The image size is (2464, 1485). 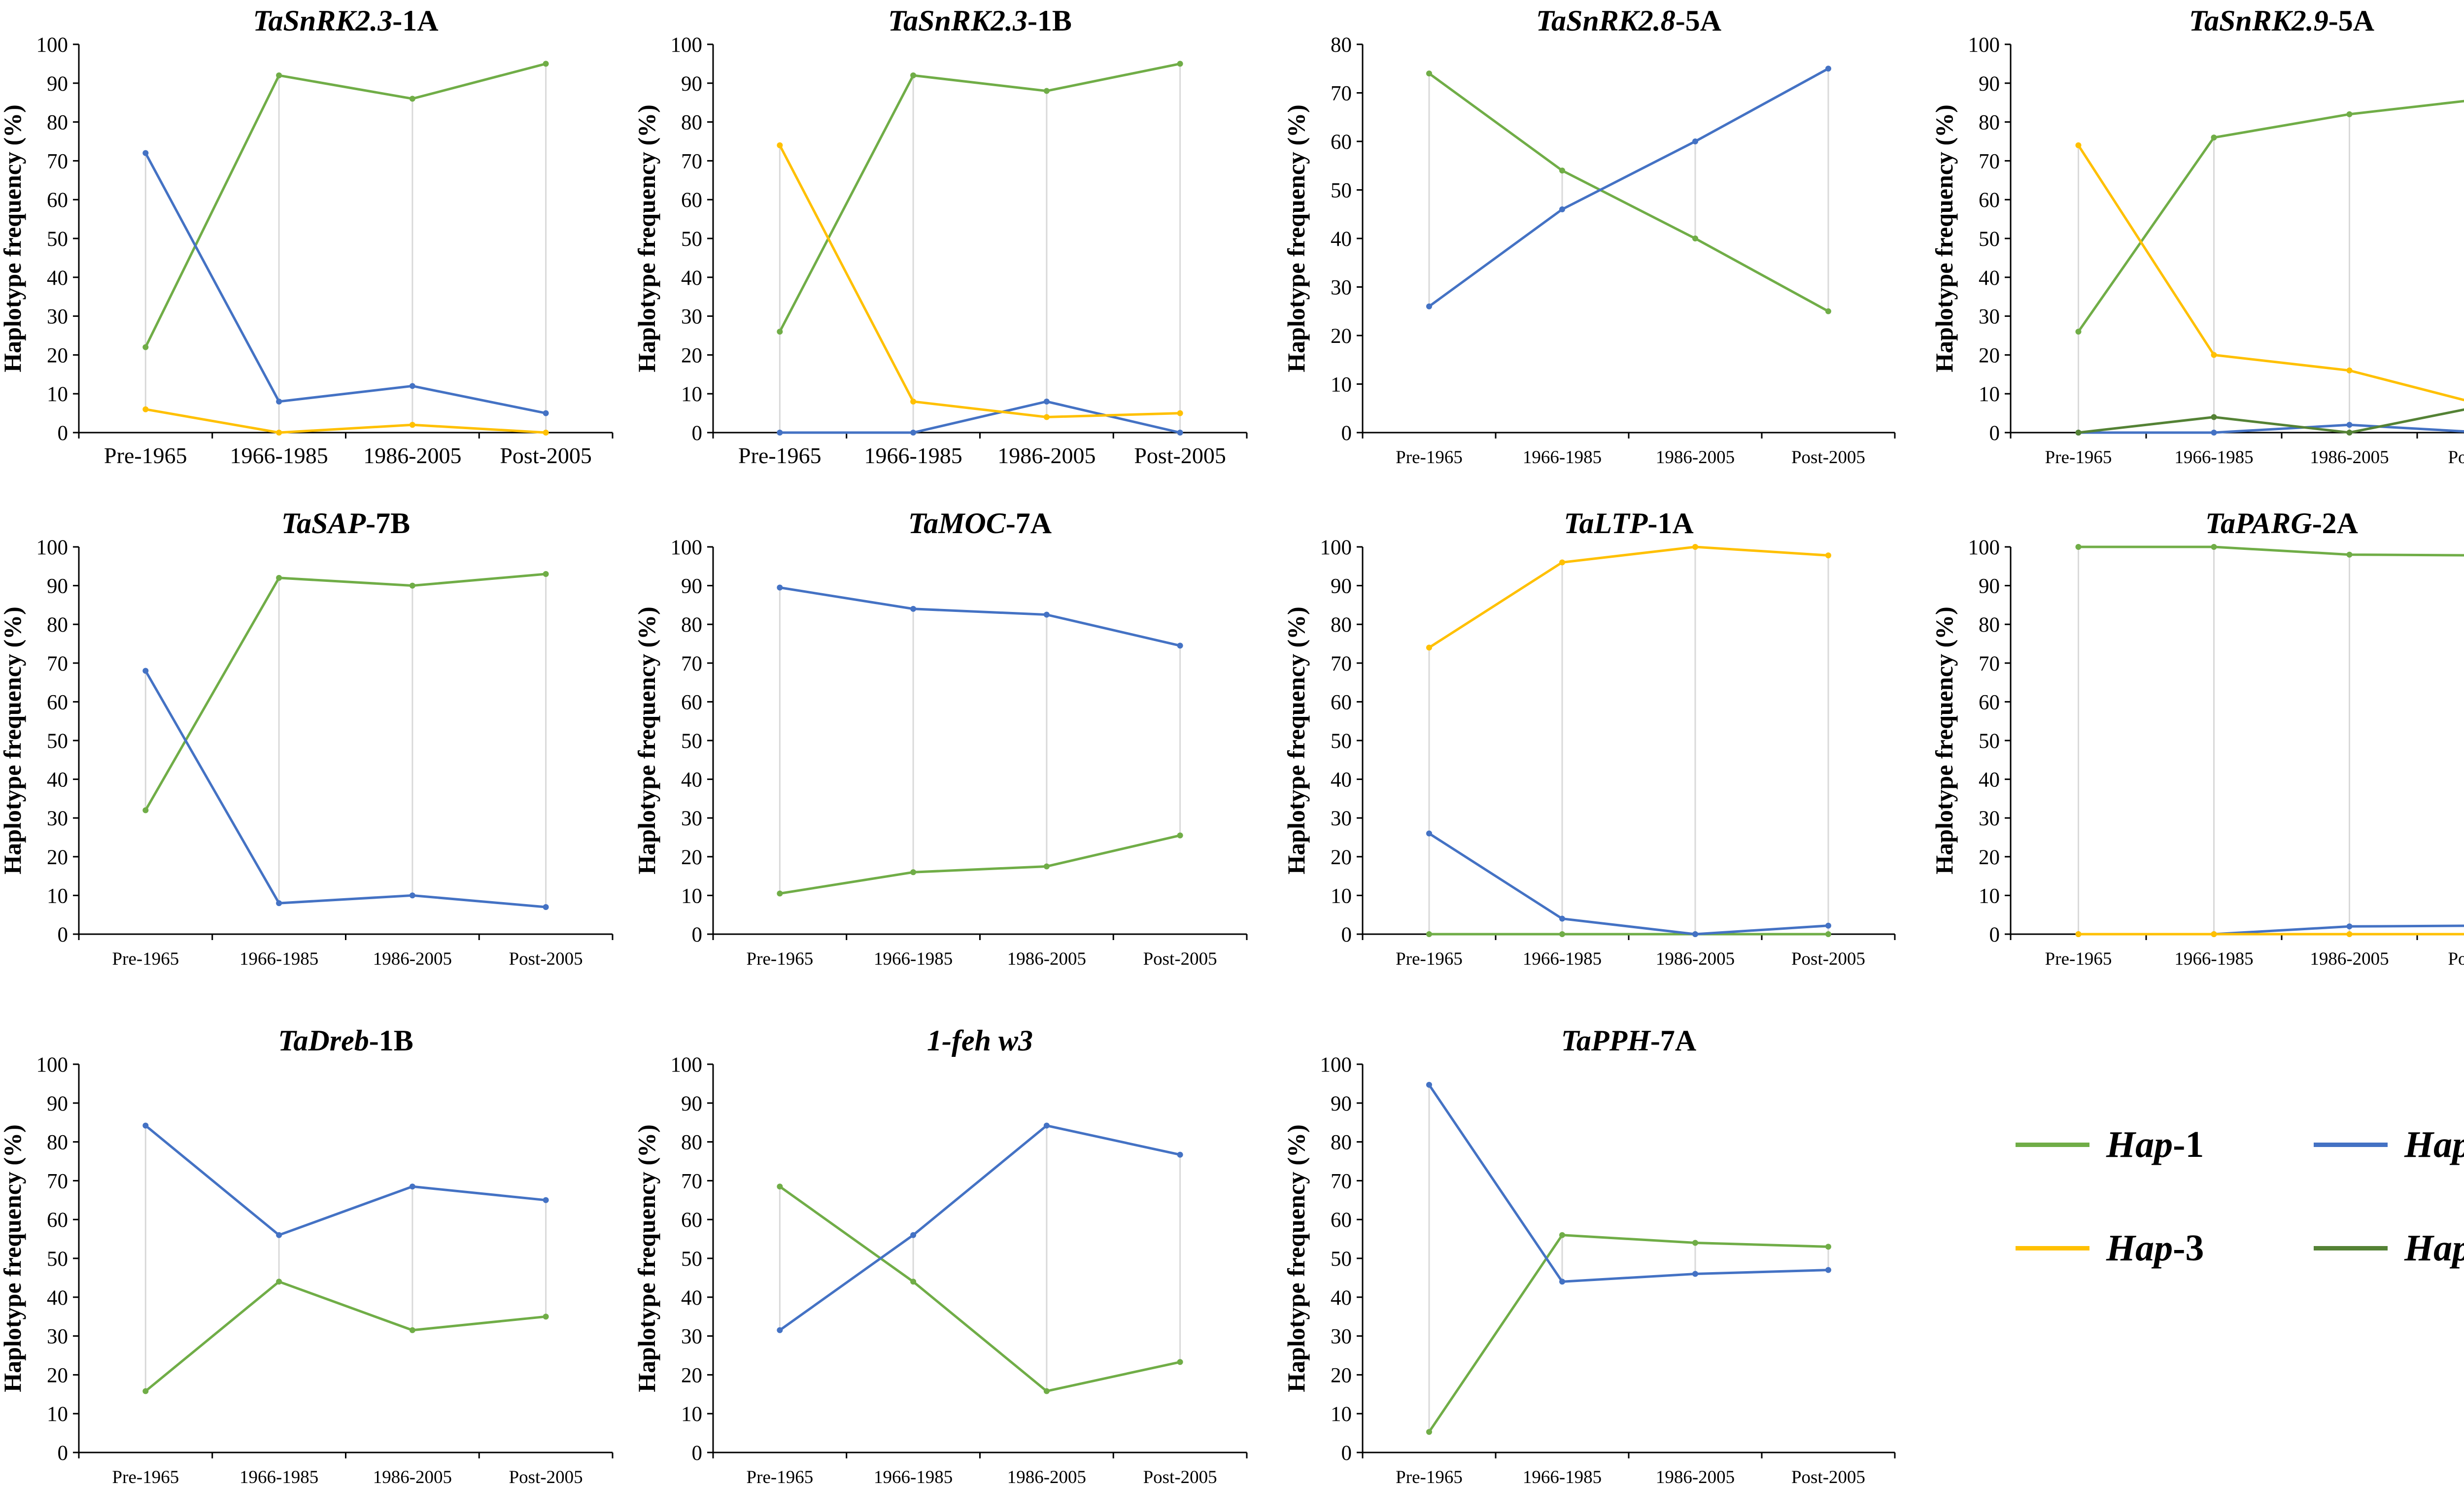 I want to click on chart-title-suffix: -7A, so click(x=1029, y=523).